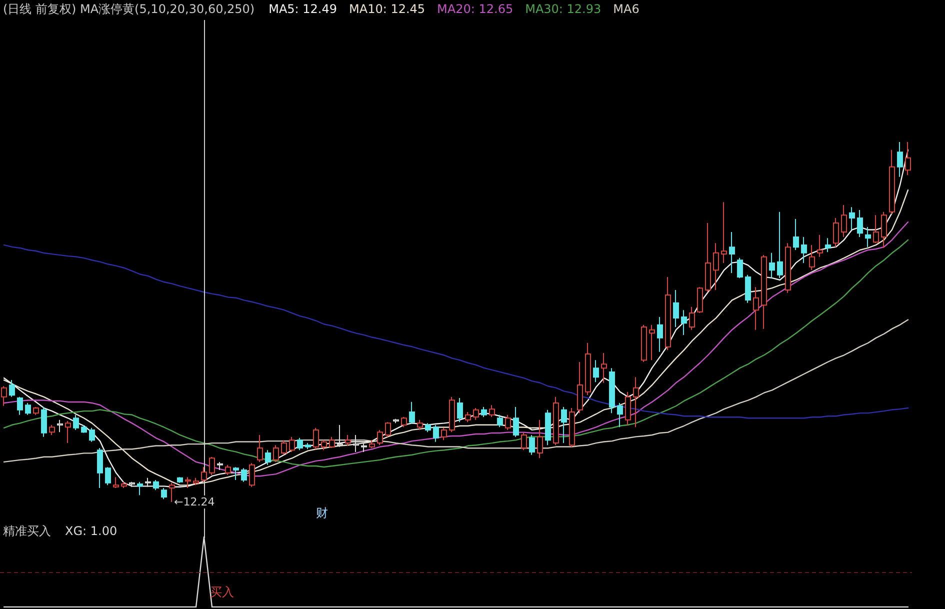 This screenshot has width=945, height=609. I want to click on annotation: 买入, so click(222, 592).